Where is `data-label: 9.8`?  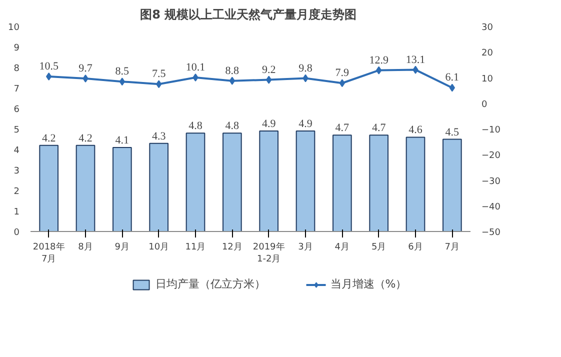
data-label: 9.8 is located at coordinates (305, 68).